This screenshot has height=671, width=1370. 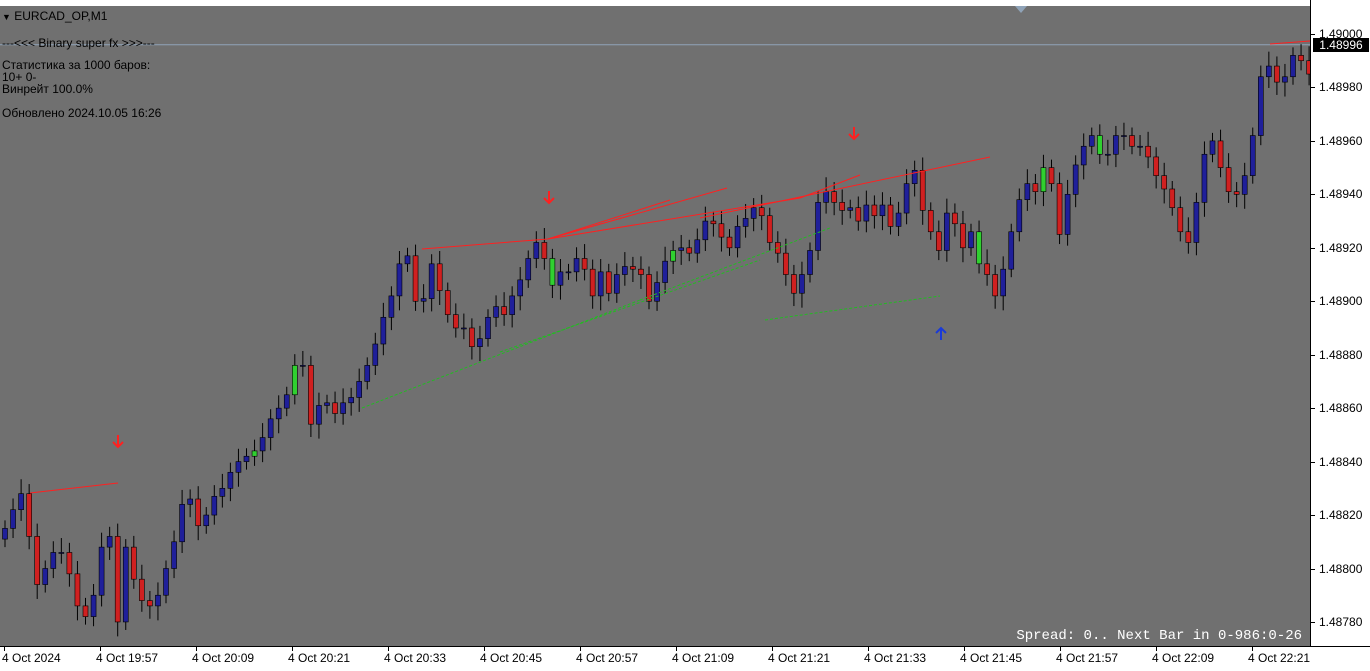 What do you see at coordinates (1341, 140) in the screenshot?
I see `price-label: 1.48960` at bounding box center [1341, 140].